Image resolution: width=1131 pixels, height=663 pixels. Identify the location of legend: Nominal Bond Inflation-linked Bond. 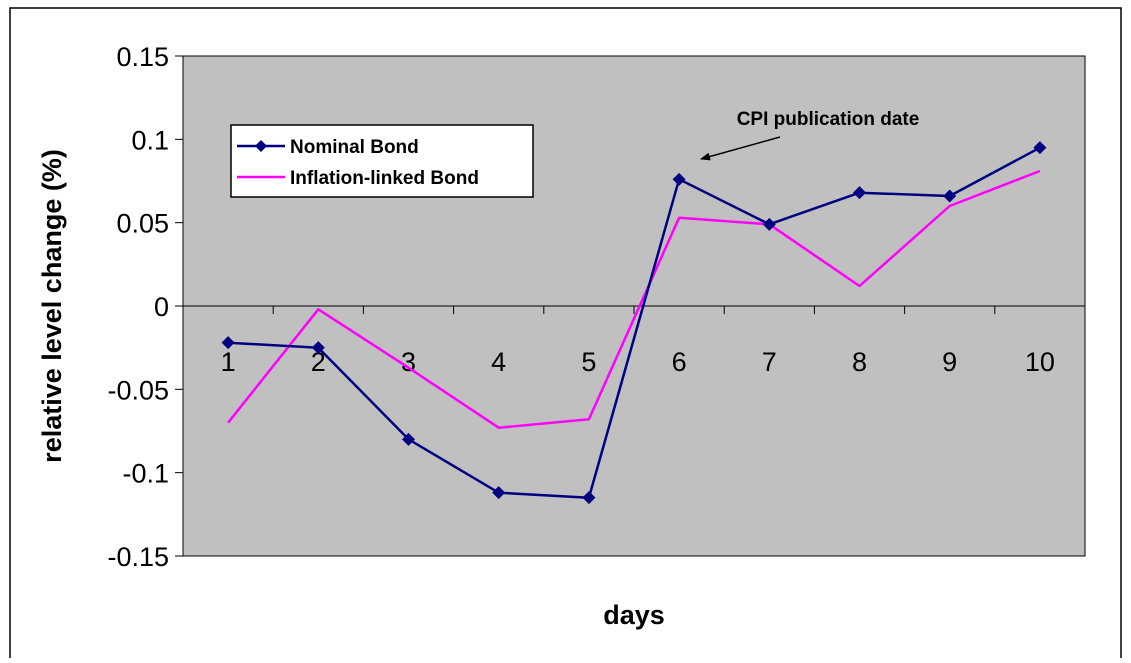
(382, 161).